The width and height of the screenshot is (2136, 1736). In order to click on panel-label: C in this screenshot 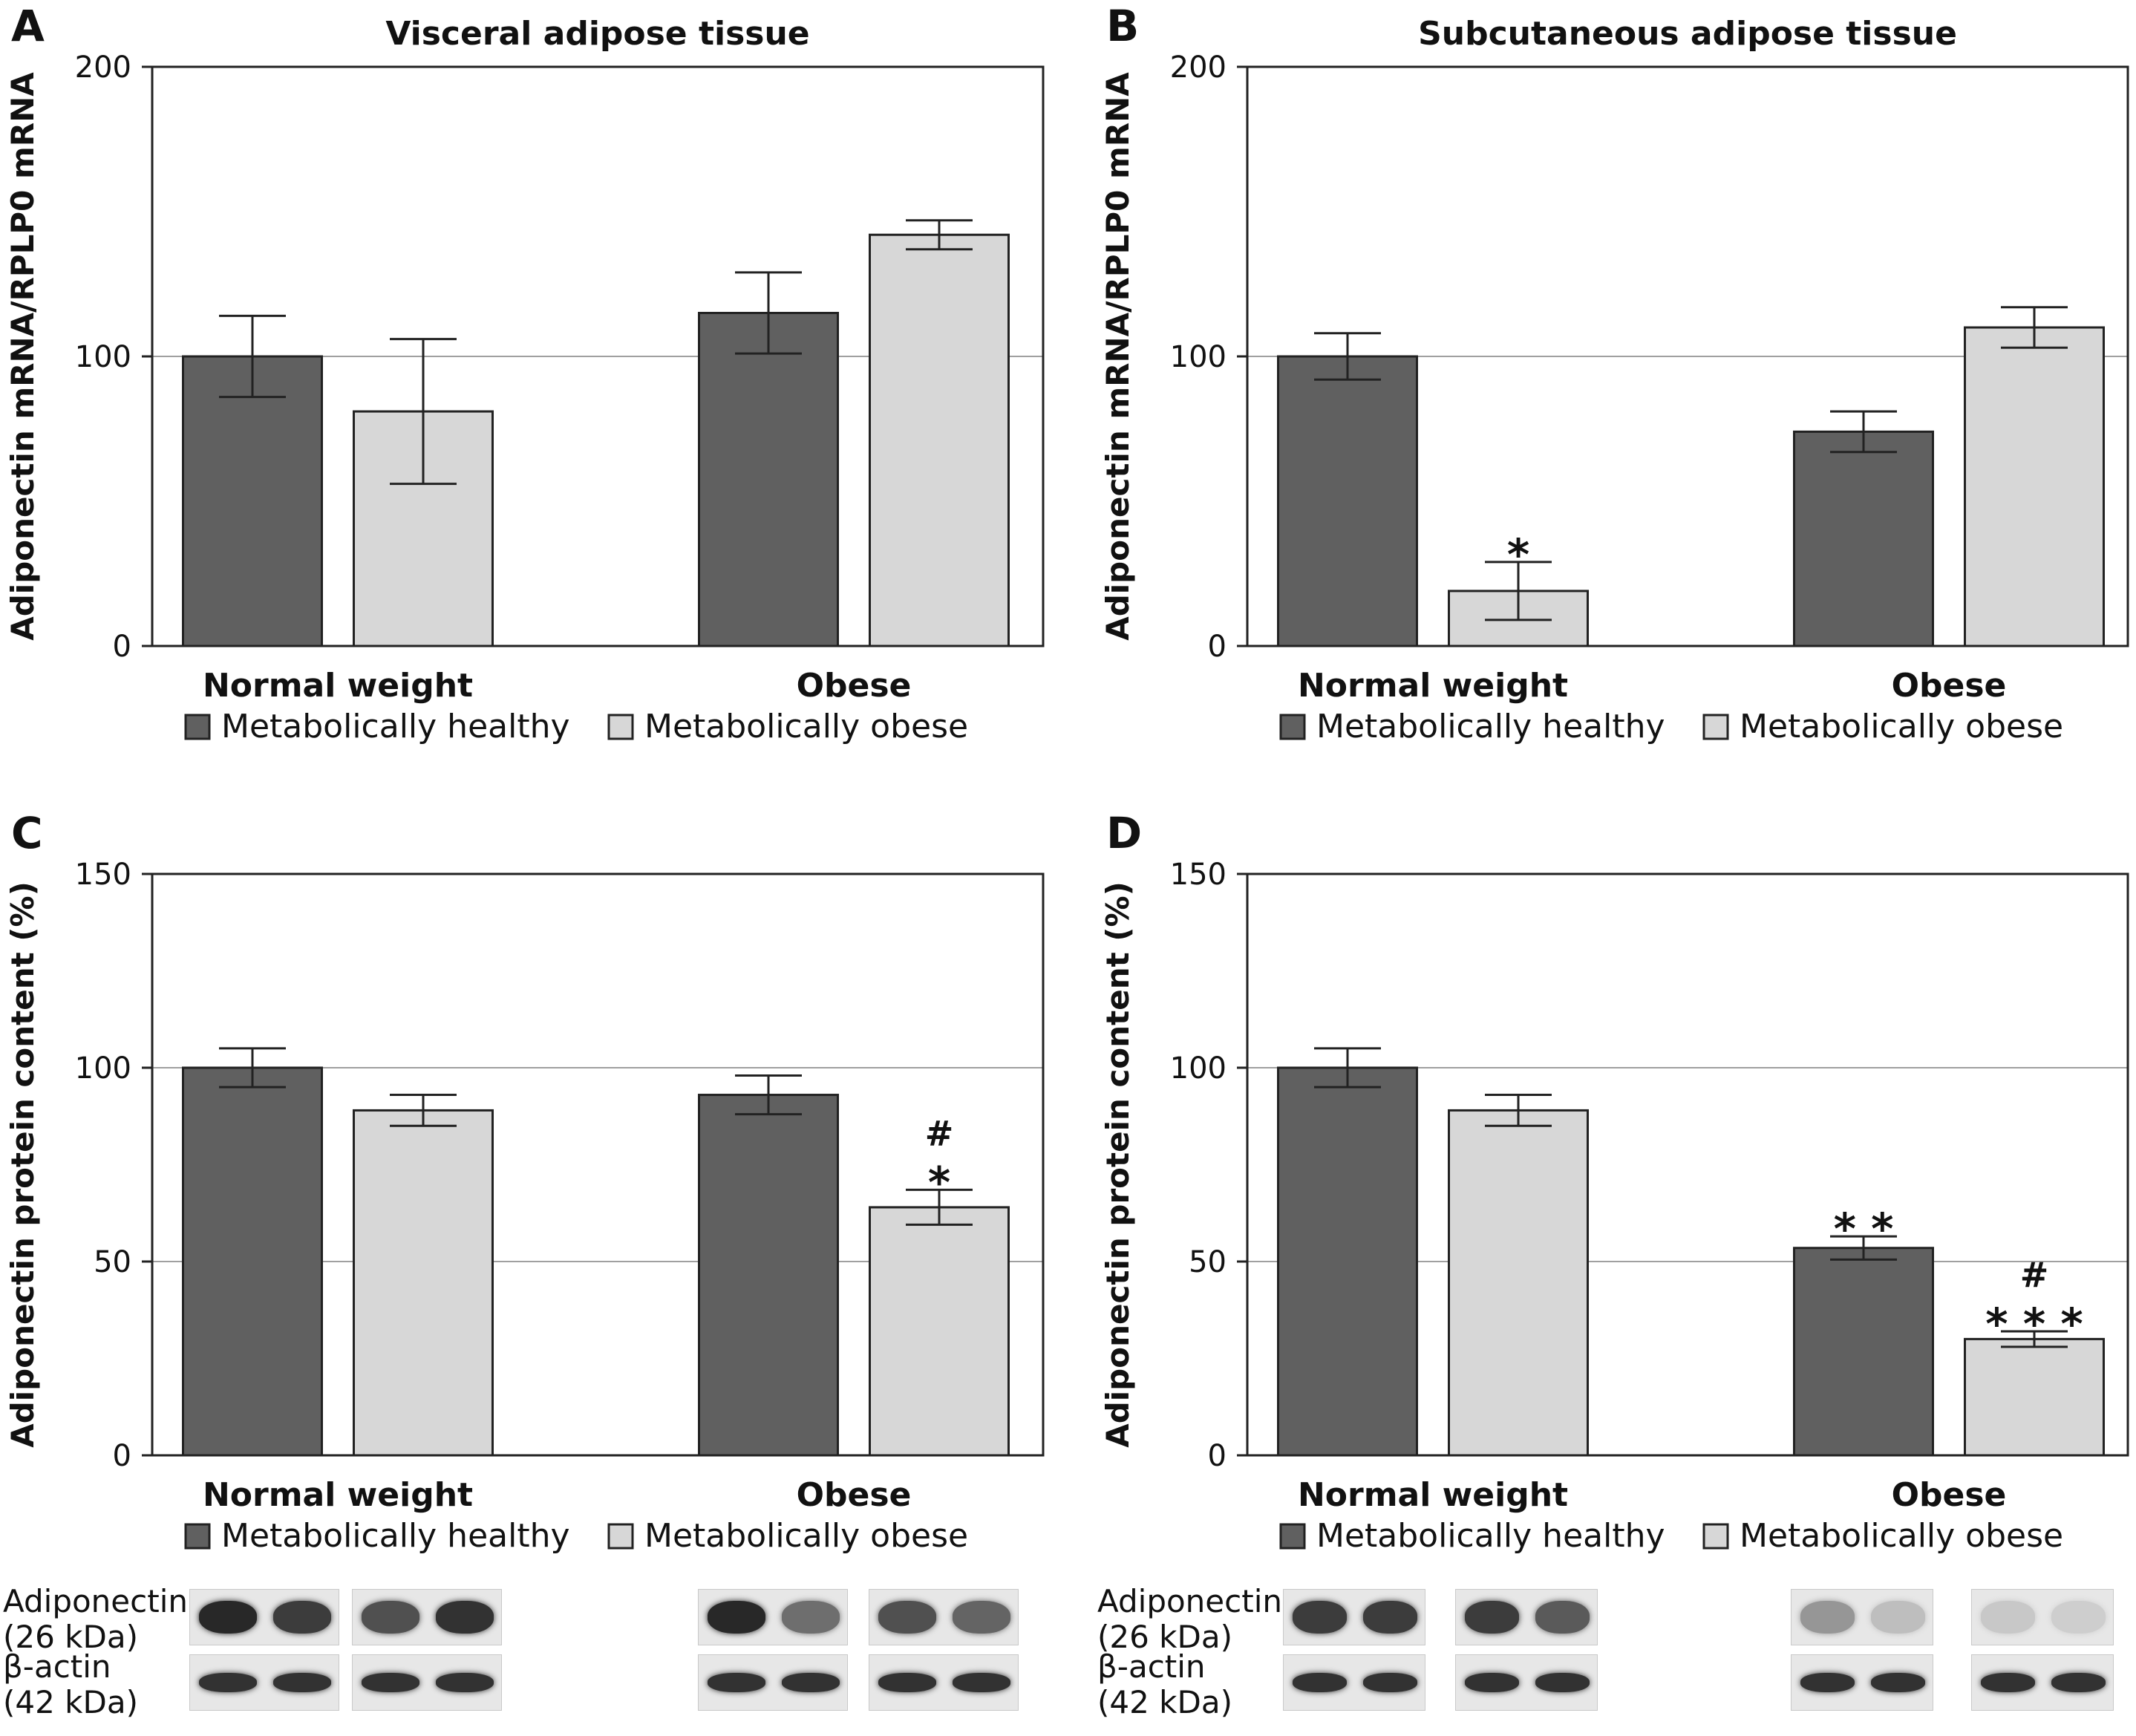, I will do `click(27, 833)`.